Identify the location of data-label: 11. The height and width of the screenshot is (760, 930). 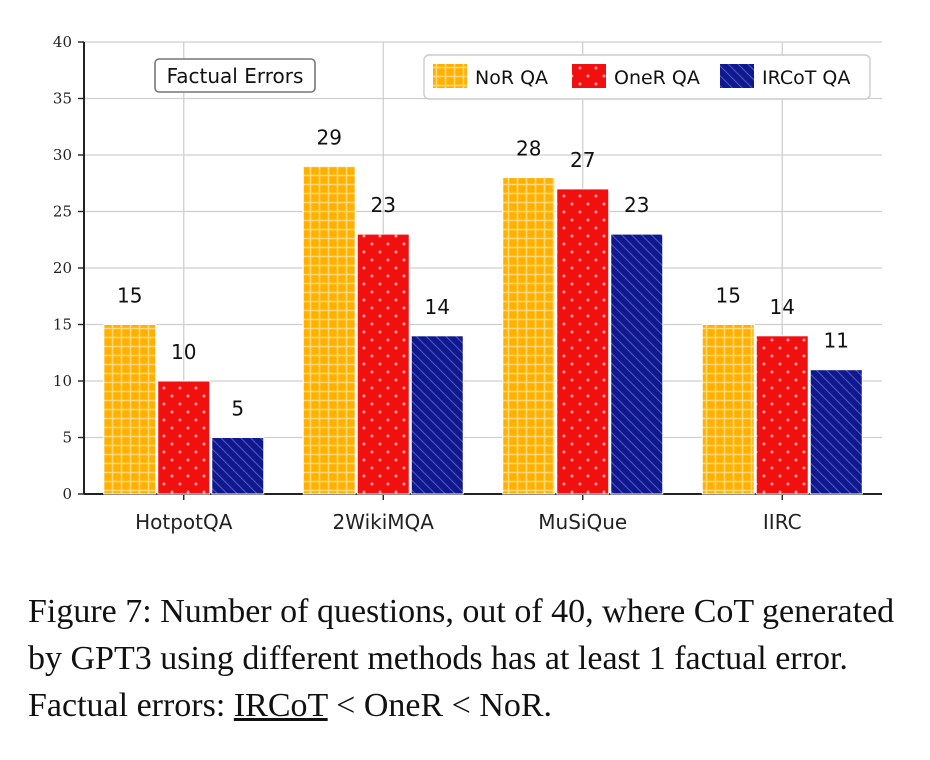
(836, 341).